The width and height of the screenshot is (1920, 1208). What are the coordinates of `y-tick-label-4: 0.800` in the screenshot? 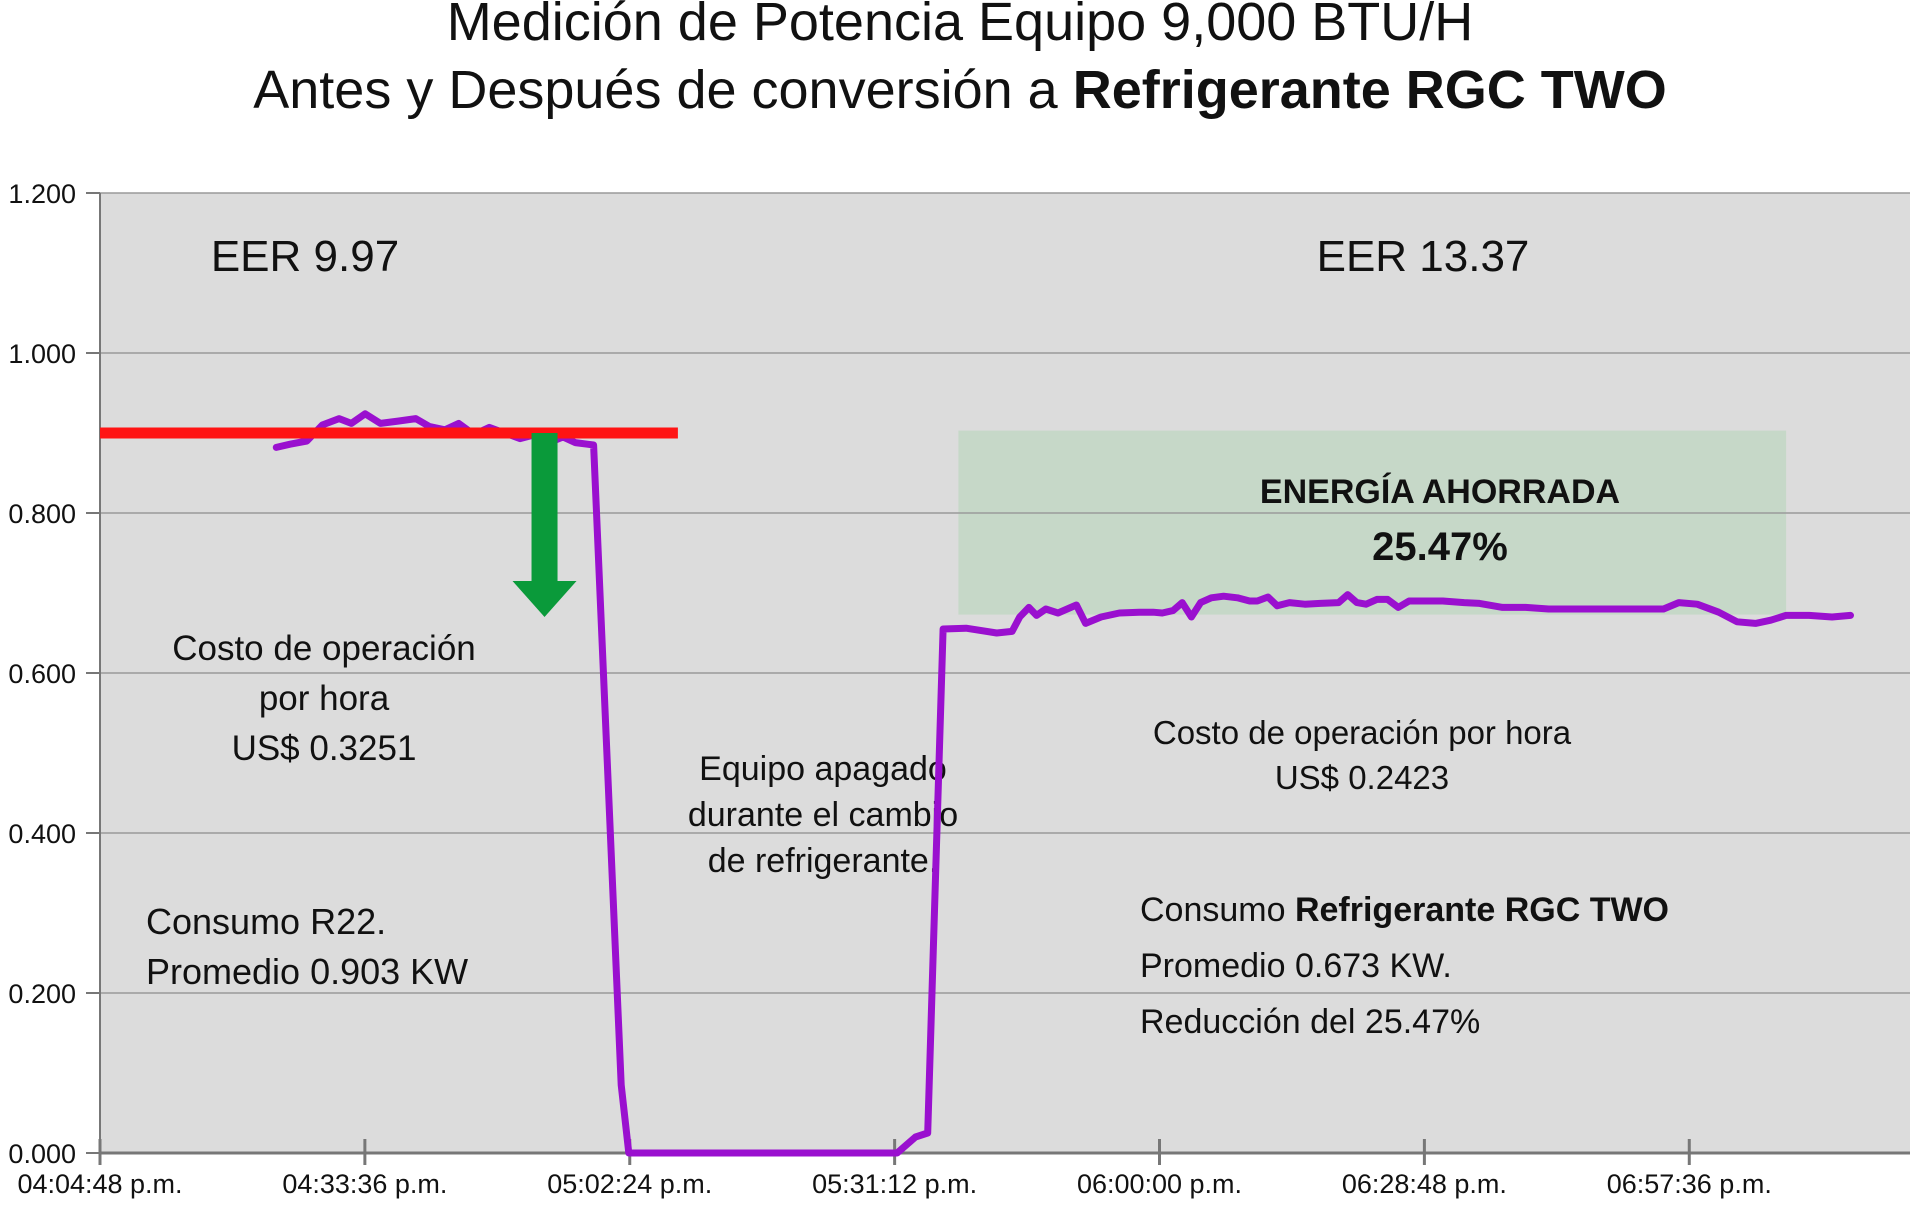 It's located at (42, 514).